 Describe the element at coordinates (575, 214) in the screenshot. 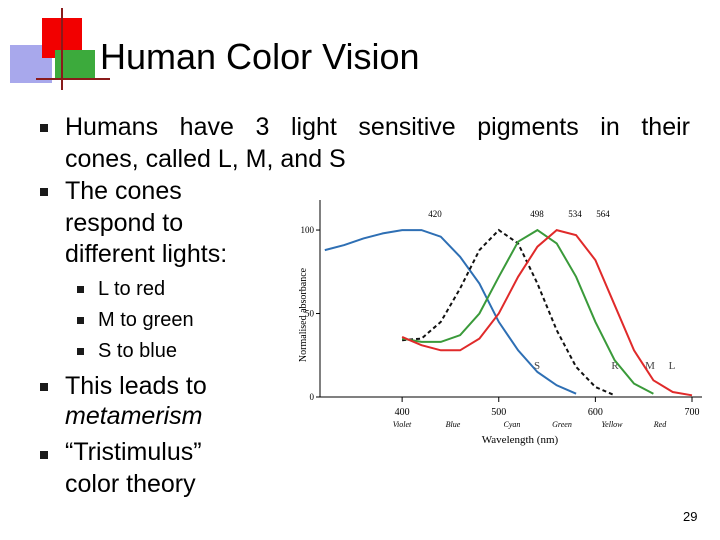

I see `peak-label: 534` at that location.